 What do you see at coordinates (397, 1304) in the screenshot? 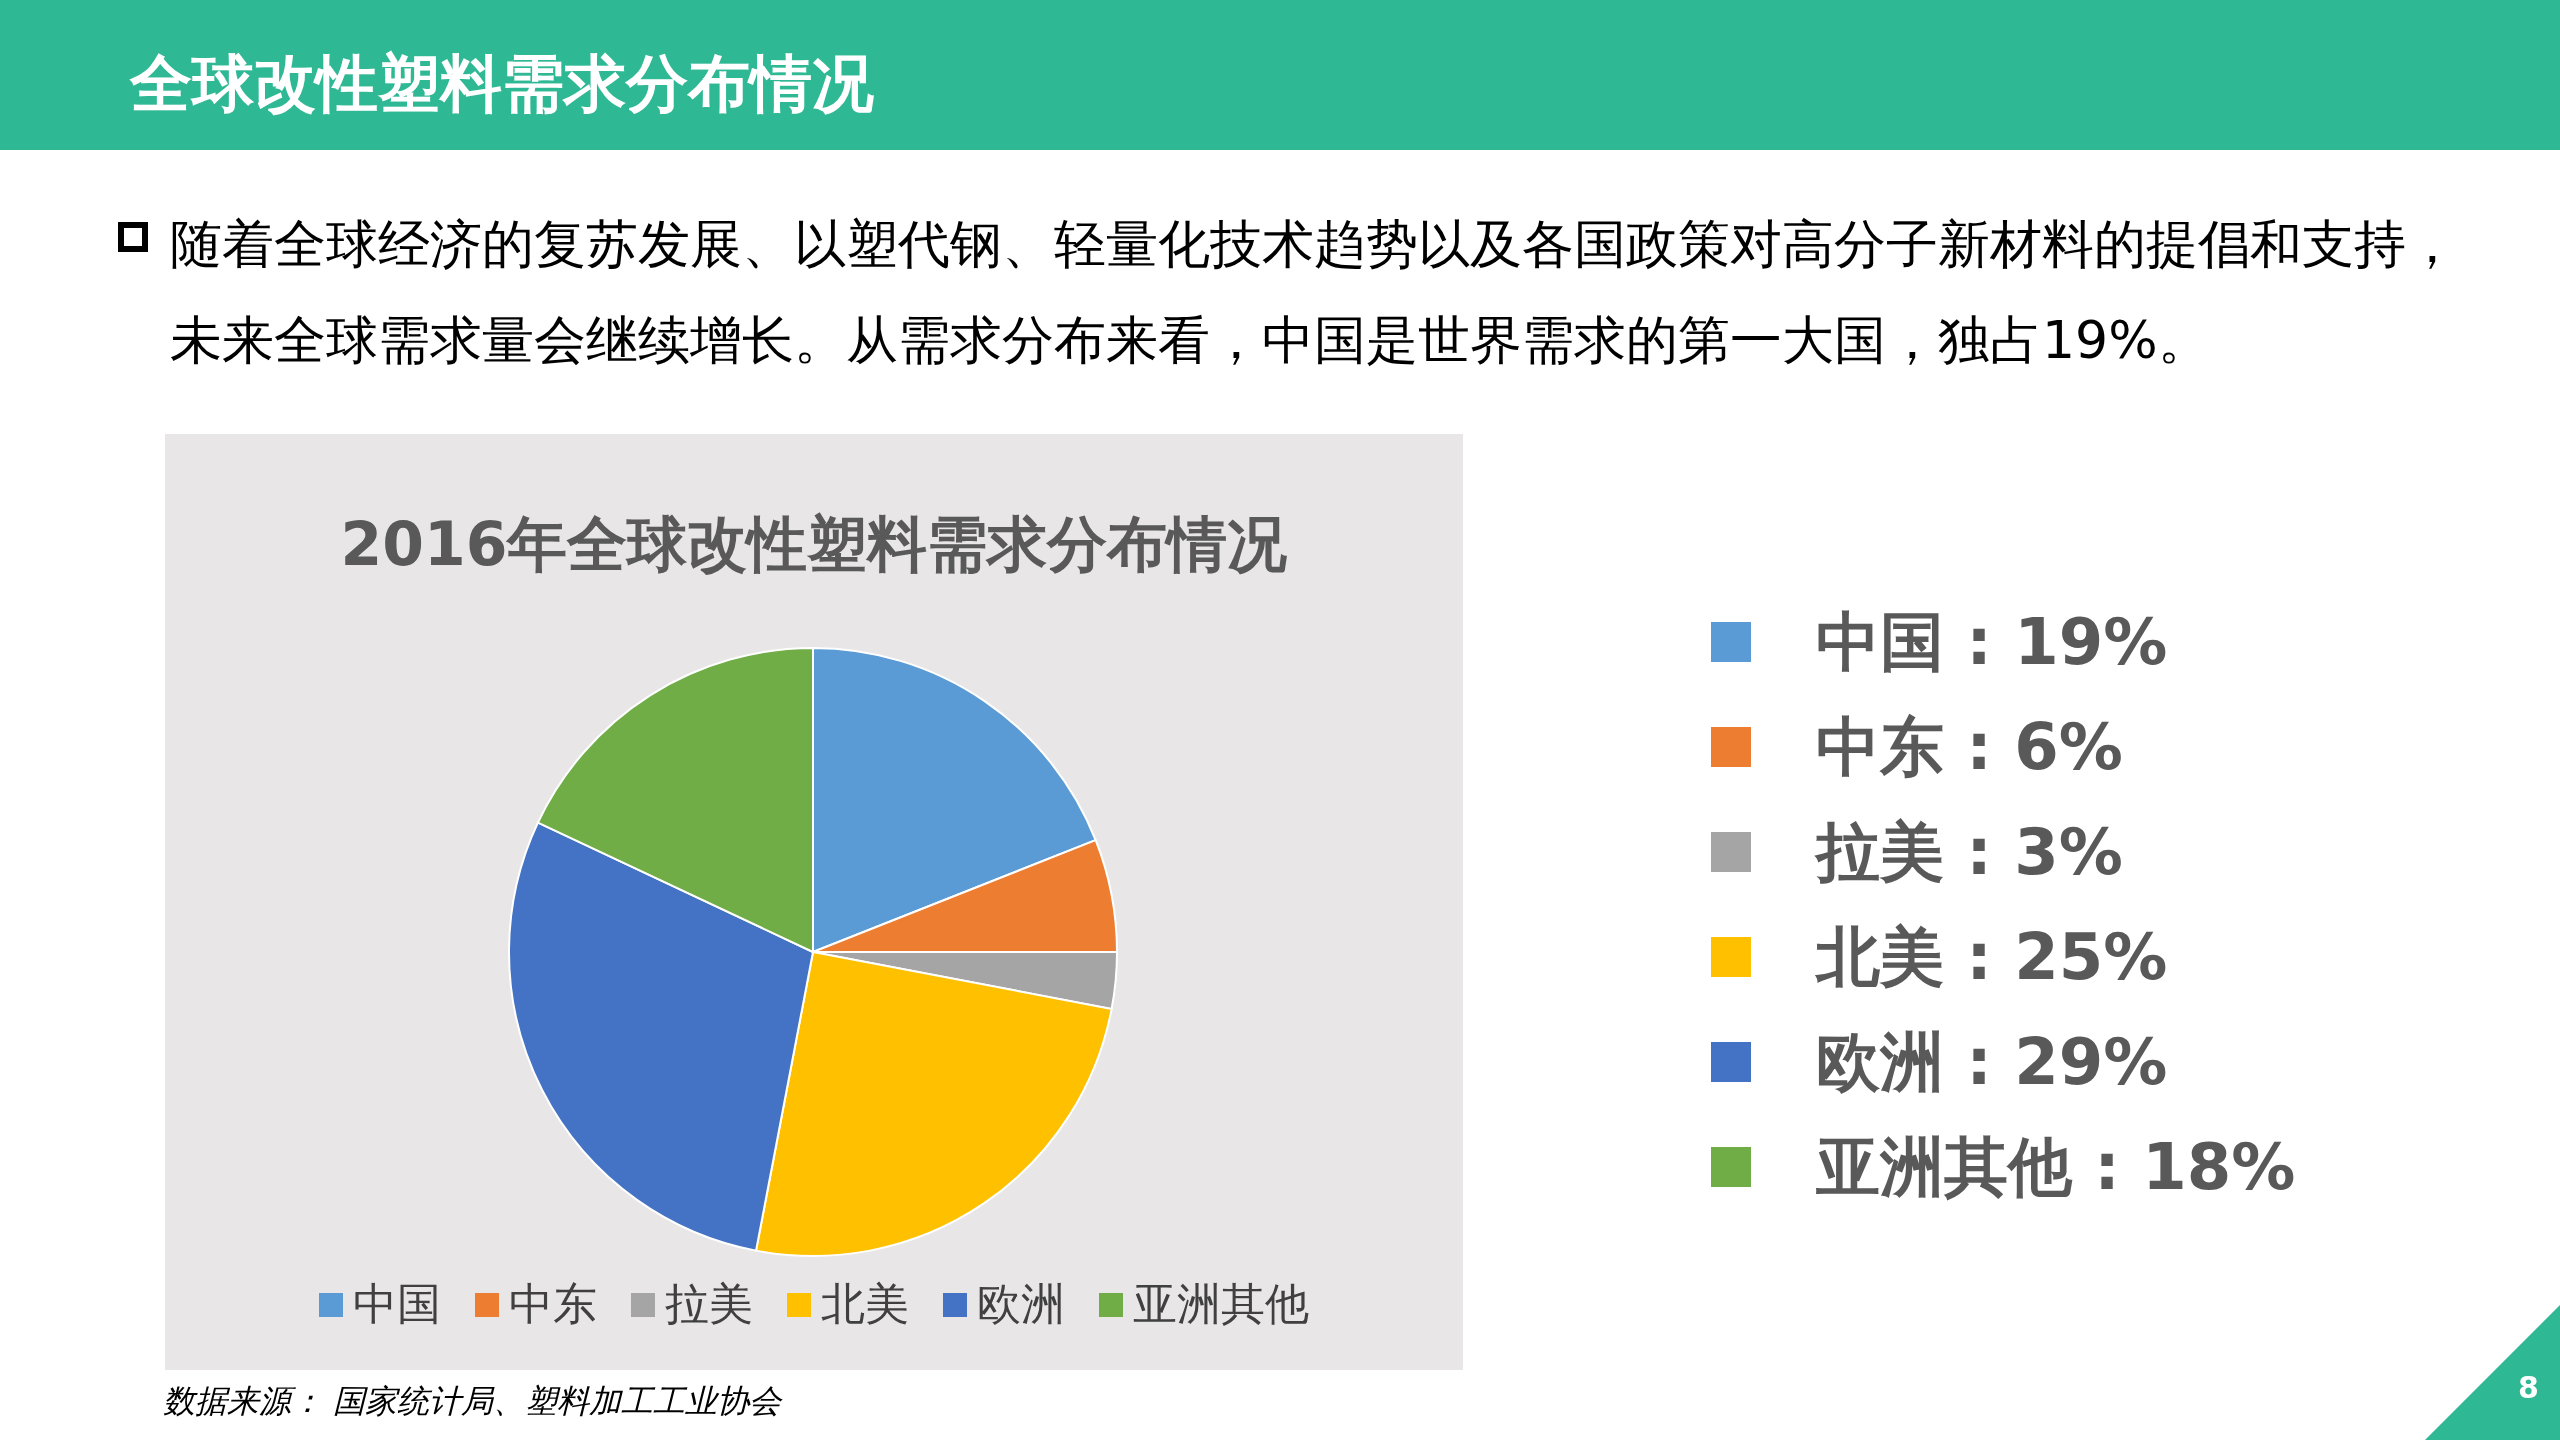
I see `legend-label: 中国` at bounding box center [397, 1304].